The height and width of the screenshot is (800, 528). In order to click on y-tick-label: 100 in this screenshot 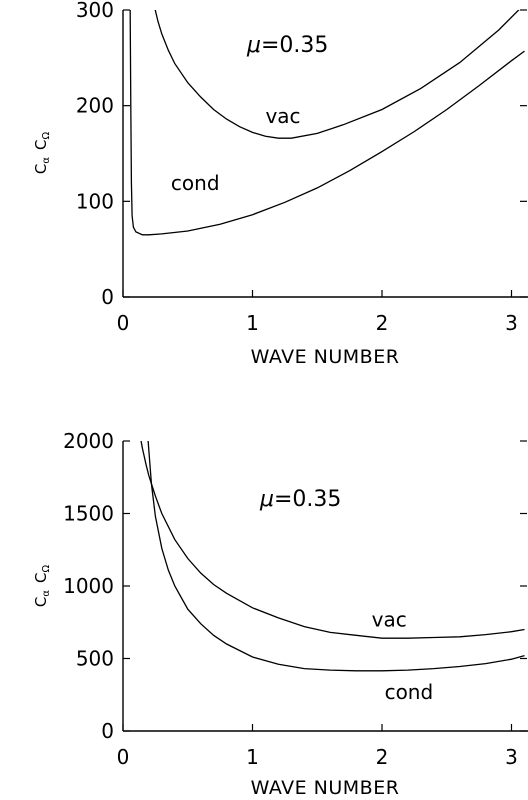, I will do `click(95, 201)`.